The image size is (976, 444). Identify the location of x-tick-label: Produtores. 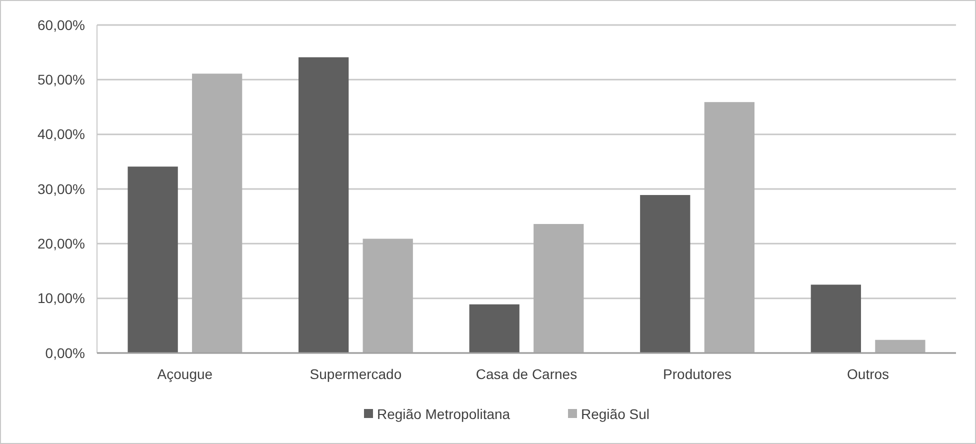
(697, 374).